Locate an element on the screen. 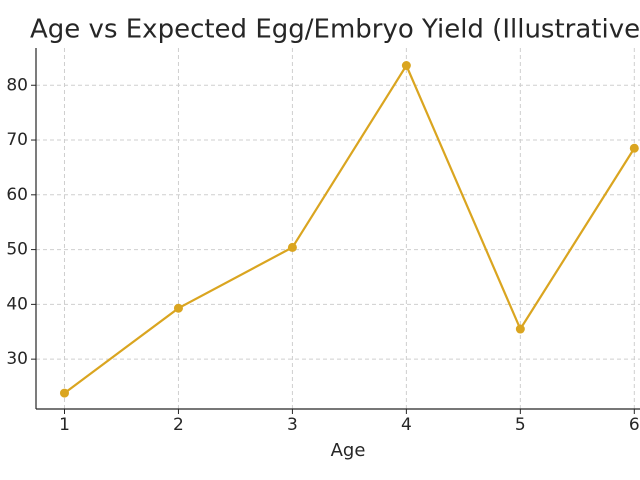  y-tick-label: 60 is located at coordinates (17, 195).